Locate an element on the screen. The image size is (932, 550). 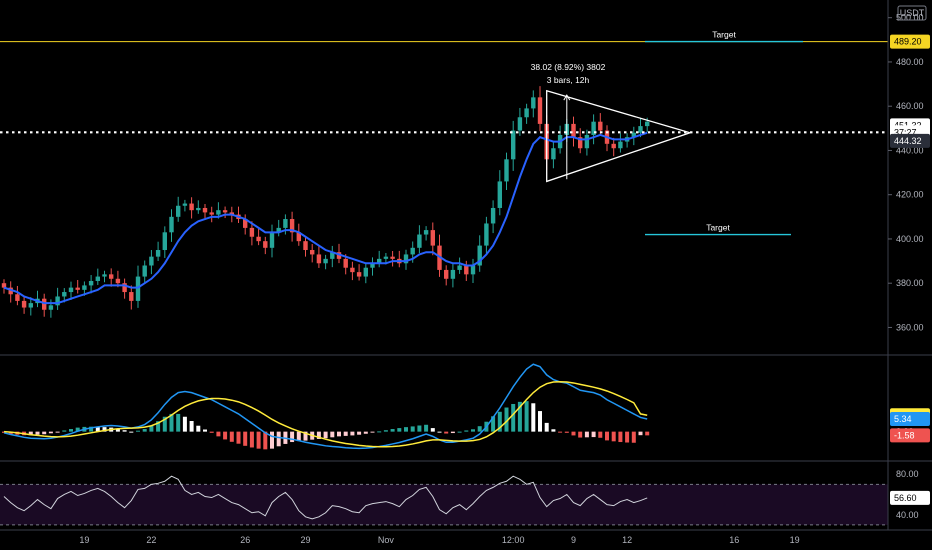
rsi-line is located at coordinates (325, 497).